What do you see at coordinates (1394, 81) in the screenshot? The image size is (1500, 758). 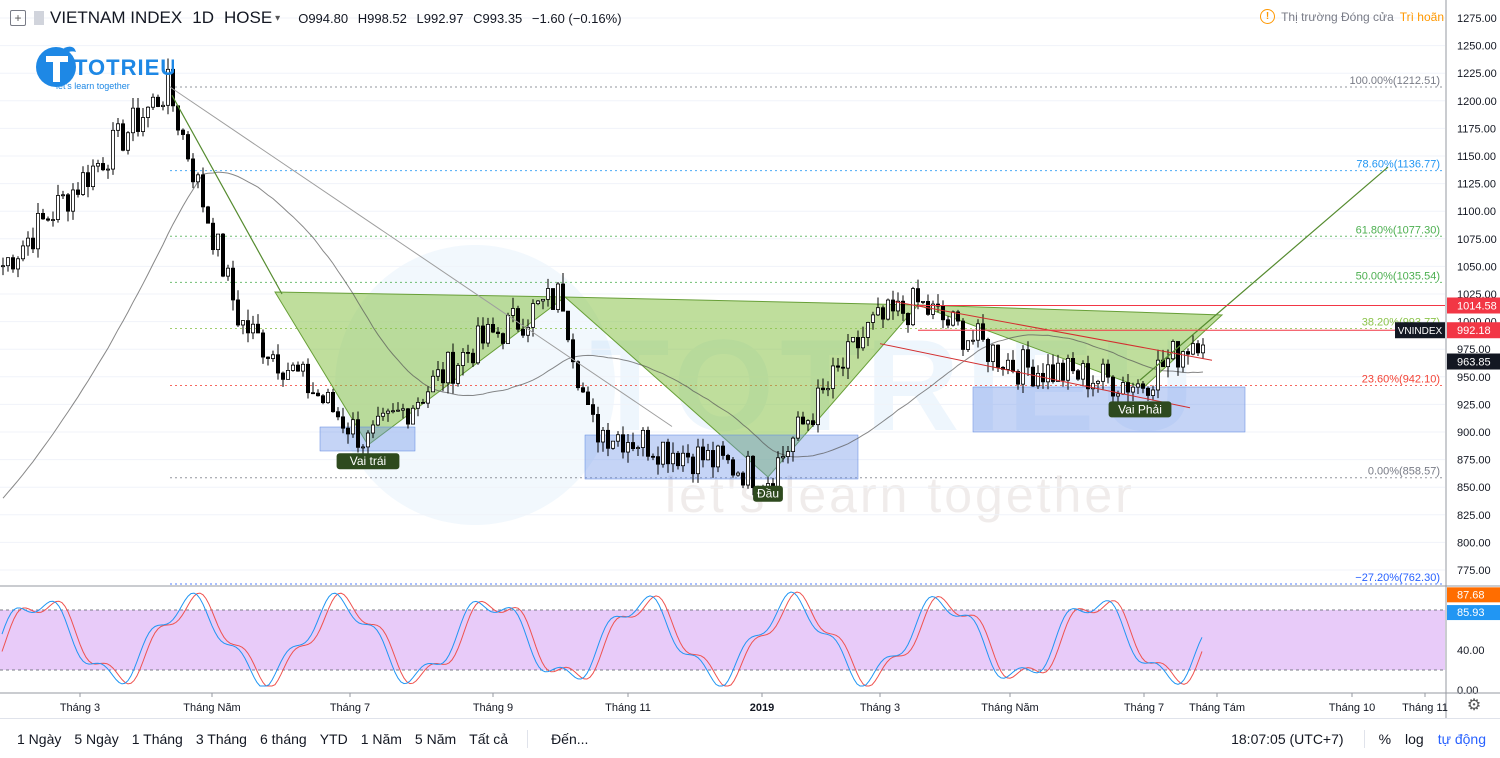 I see `fib-level-label: 100.00%(1212.51)` at bounding box center [1394, 81].